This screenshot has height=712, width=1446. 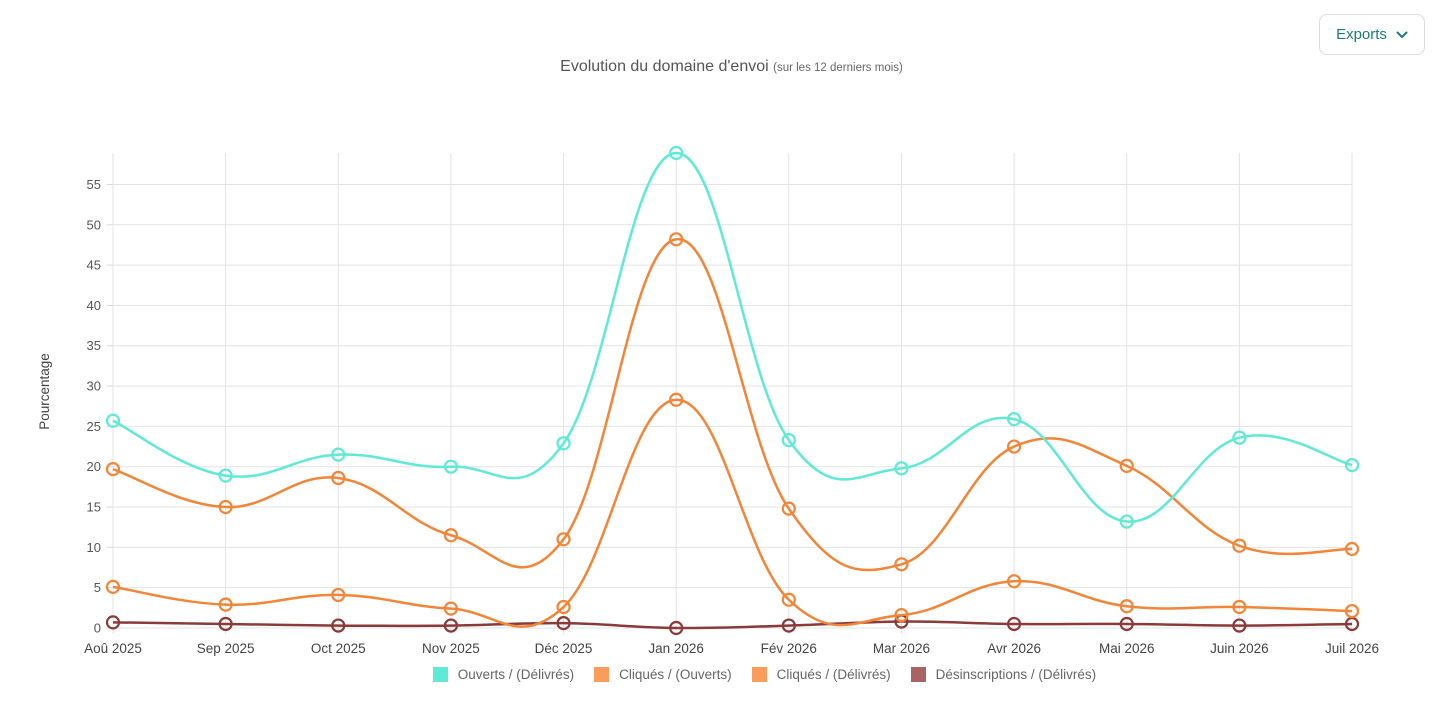 What do you see at coordinates (564, 648) in the screenshot?
I see `x-tick-label: Déc 2025` at bounding box center [564, 648].